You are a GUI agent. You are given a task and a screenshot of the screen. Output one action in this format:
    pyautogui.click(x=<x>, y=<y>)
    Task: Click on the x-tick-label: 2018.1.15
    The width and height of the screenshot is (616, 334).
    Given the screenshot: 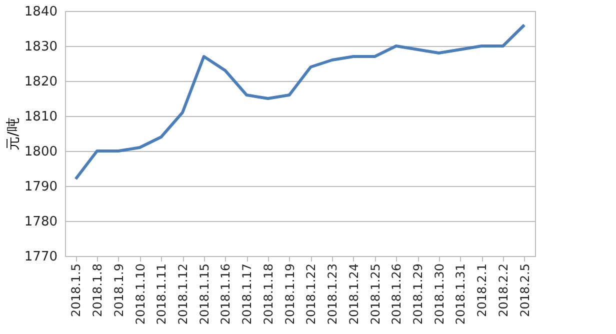 What is the action you would take?
    pyautogui.click(x=204, y=294)
    